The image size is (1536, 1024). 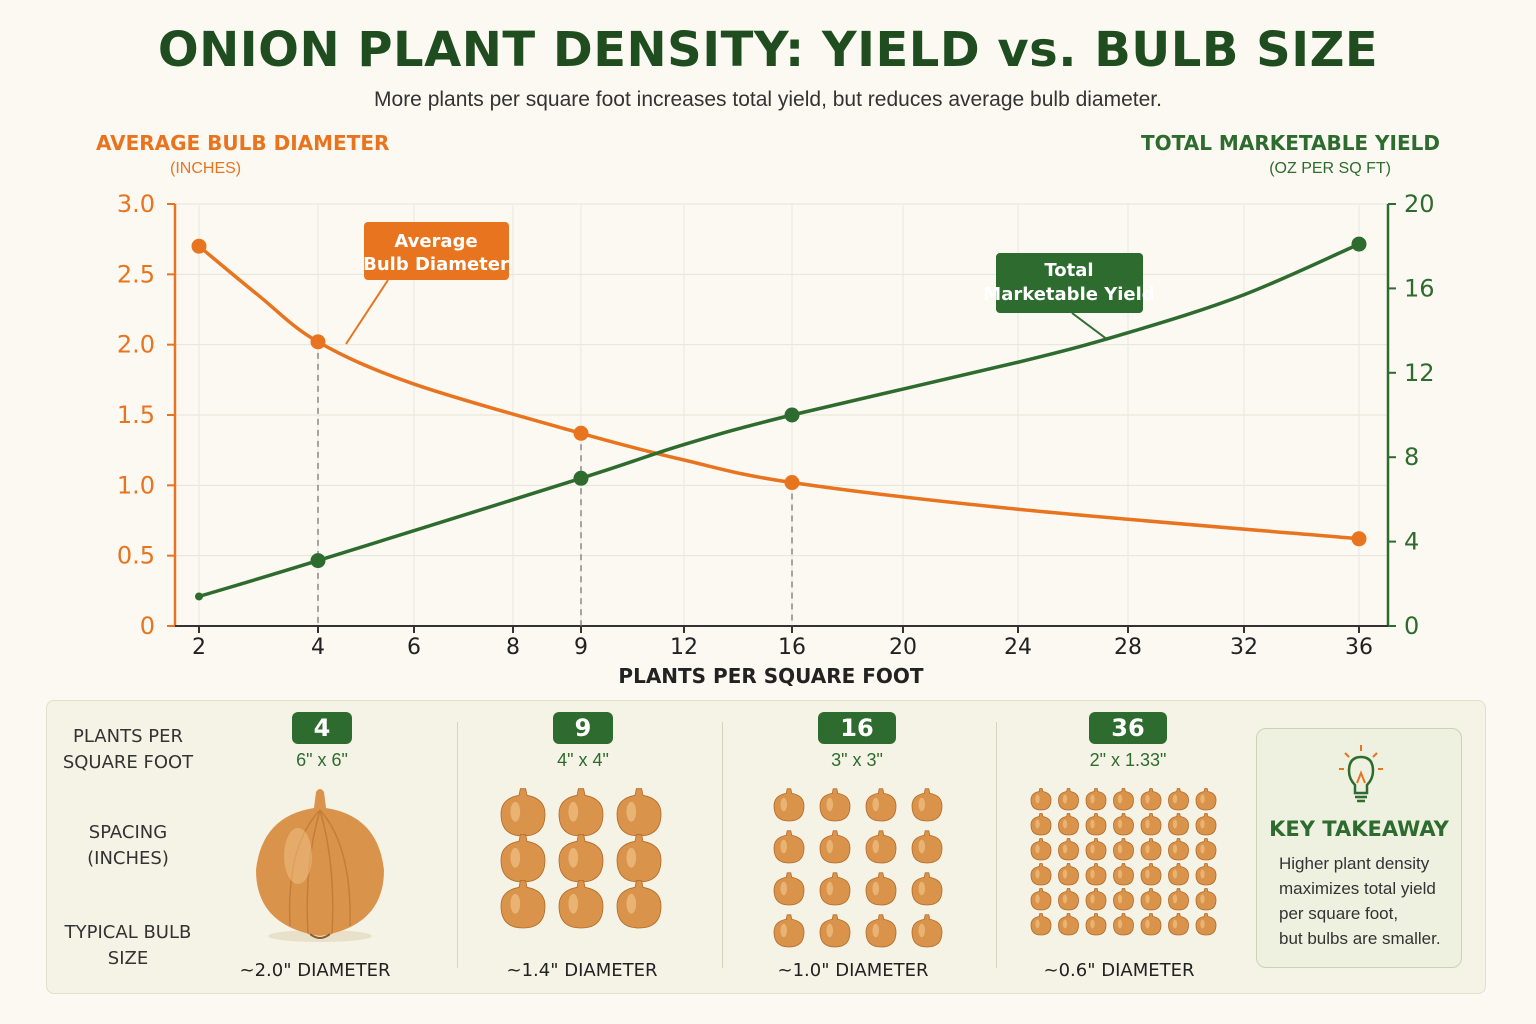 I want to click on x-tick-label: 8, so click(x=513, y=647).